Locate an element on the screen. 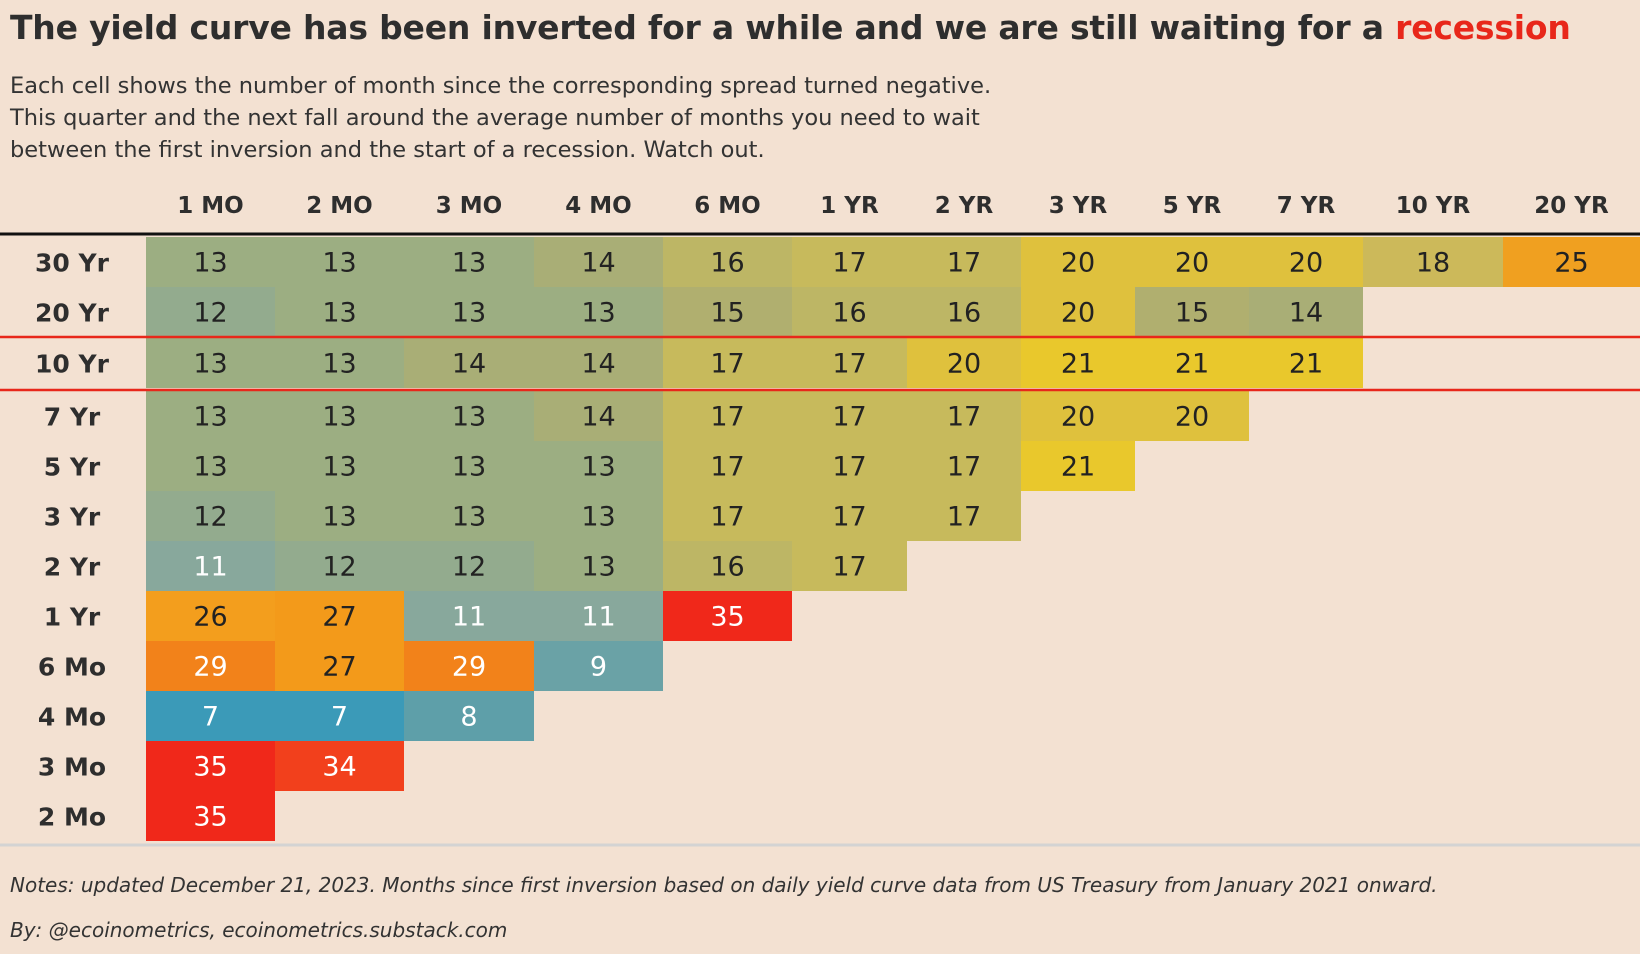 The width and height of the screenshot is (1640, 954). cell-value: 18 is located at coordinates (1433, 263).